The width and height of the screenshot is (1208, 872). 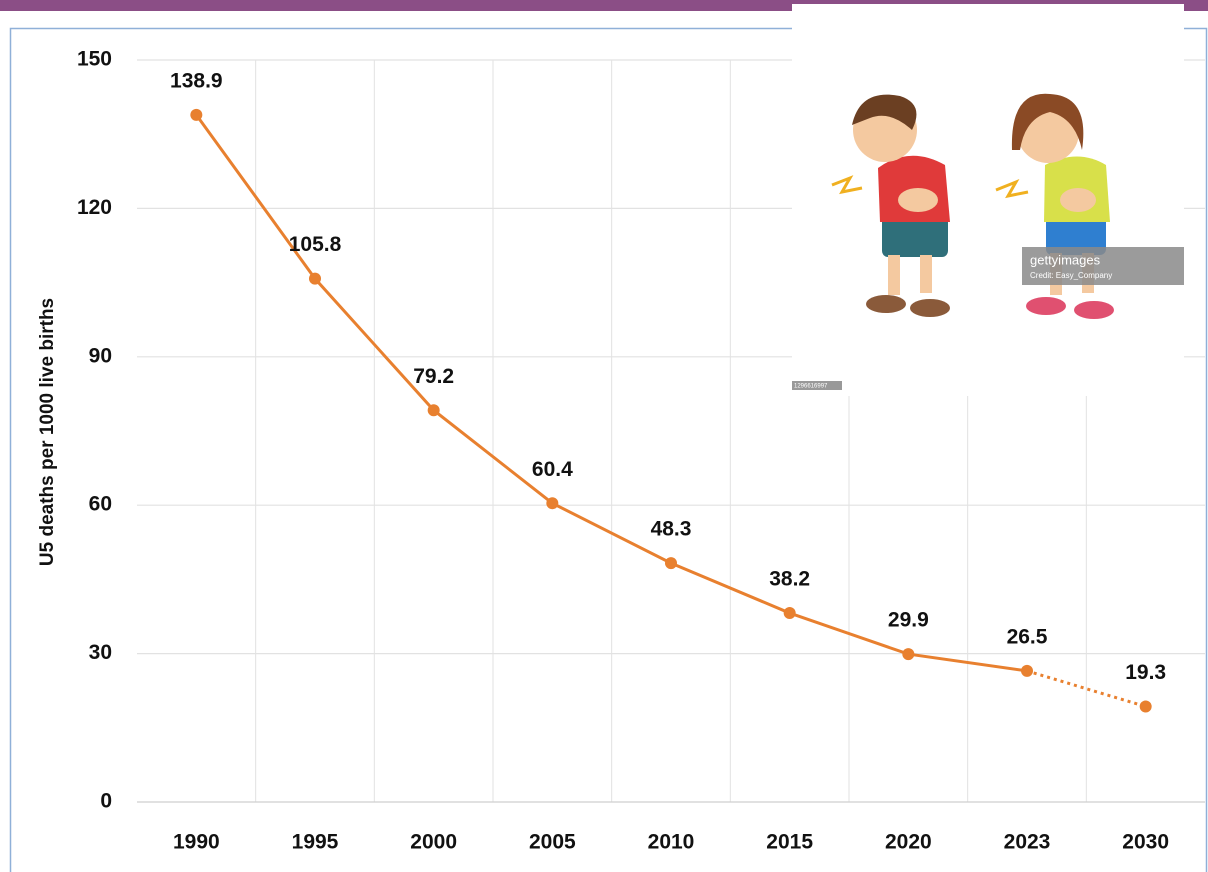 I want to click on data-label: 60.4, so click(x=552, y=469).